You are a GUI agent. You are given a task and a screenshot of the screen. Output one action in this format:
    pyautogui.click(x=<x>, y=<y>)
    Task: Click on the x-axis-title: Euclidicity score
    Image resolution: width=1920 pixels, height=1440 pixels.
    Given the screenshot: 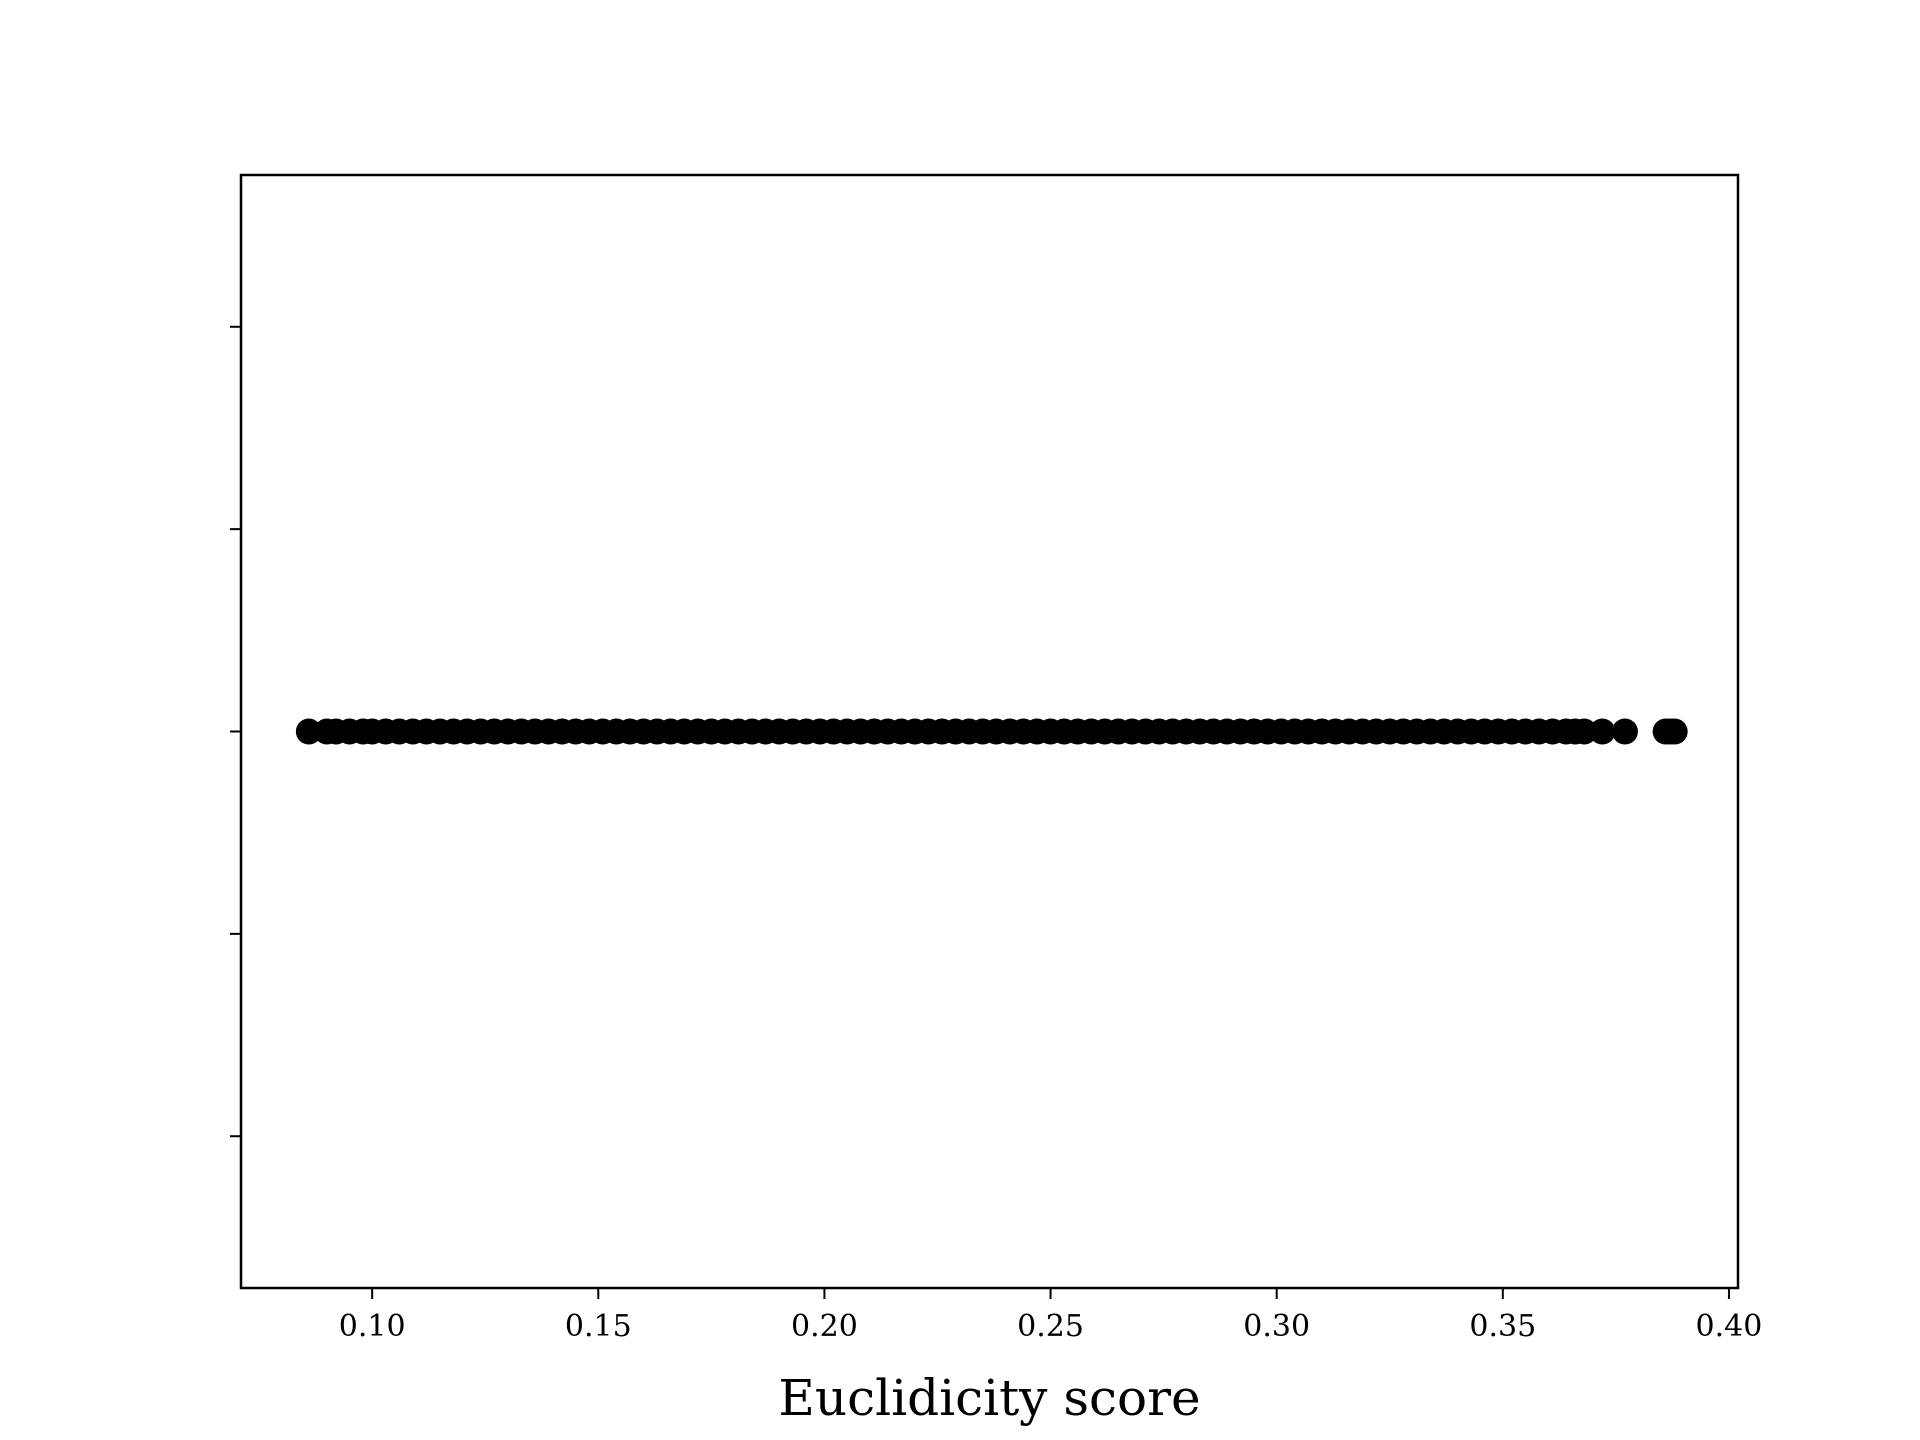 What is the action you would take?
    pyautogui.click(x=989, y=1398)
    